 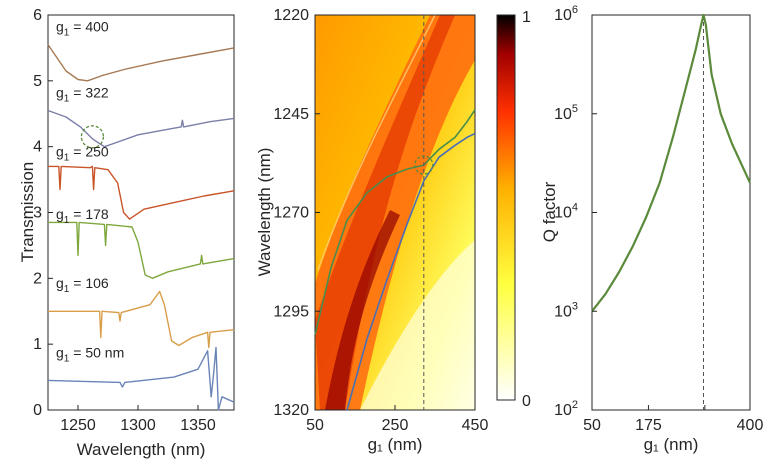 I want to click on right-y-tick-label: 10³, so click(x=566, y=310).